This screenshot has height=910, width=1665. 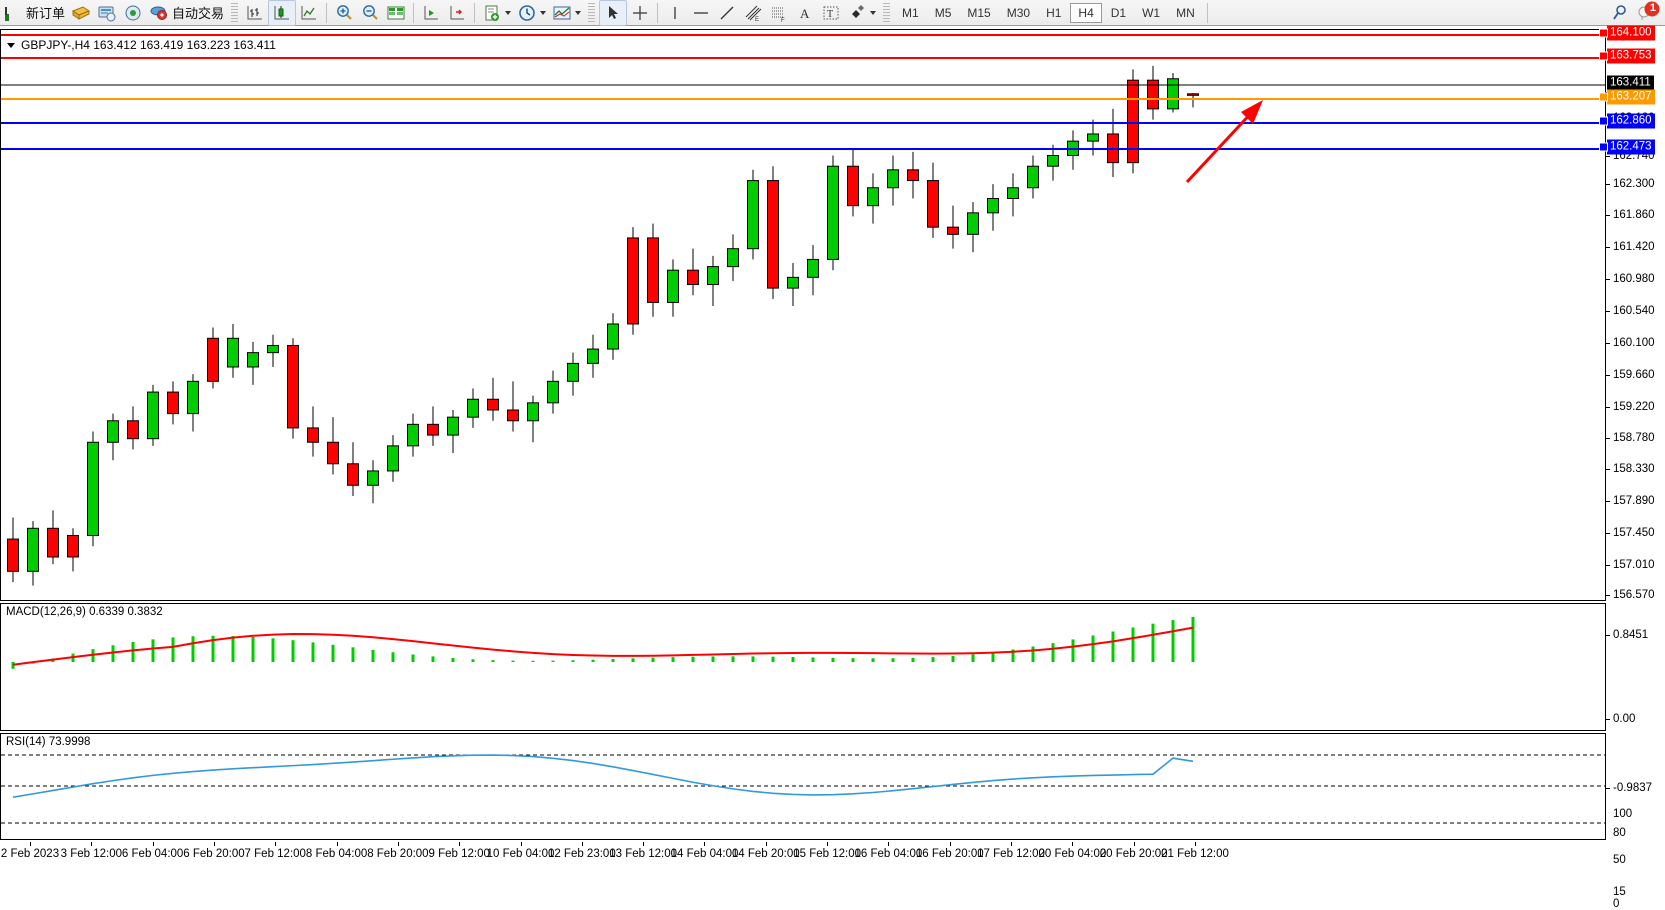 I want to click on template-button, so click(x=496, y=13).